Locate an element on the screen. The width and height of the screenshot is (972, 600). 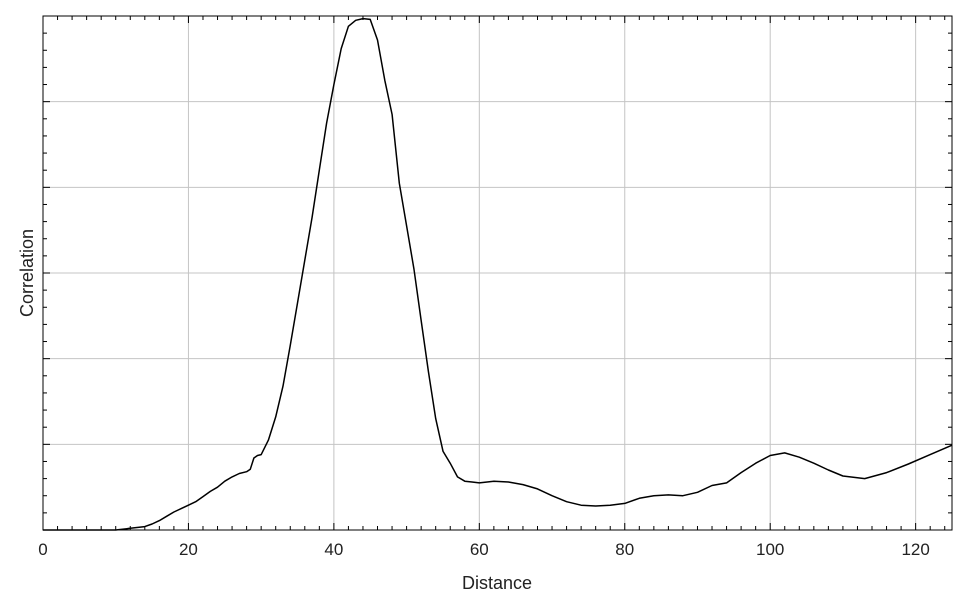
x-tick-label: 60 is located at coordinates (479, 549).